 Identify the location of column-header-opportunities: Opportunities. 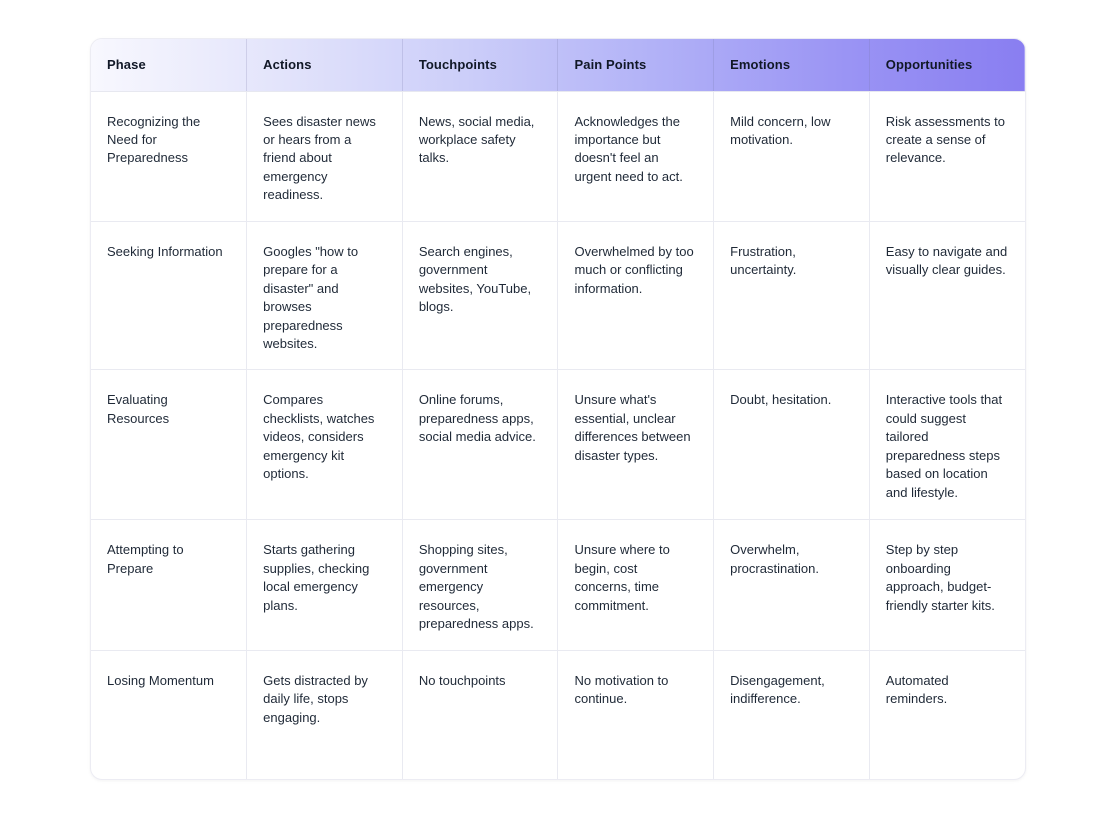
(947, 65).